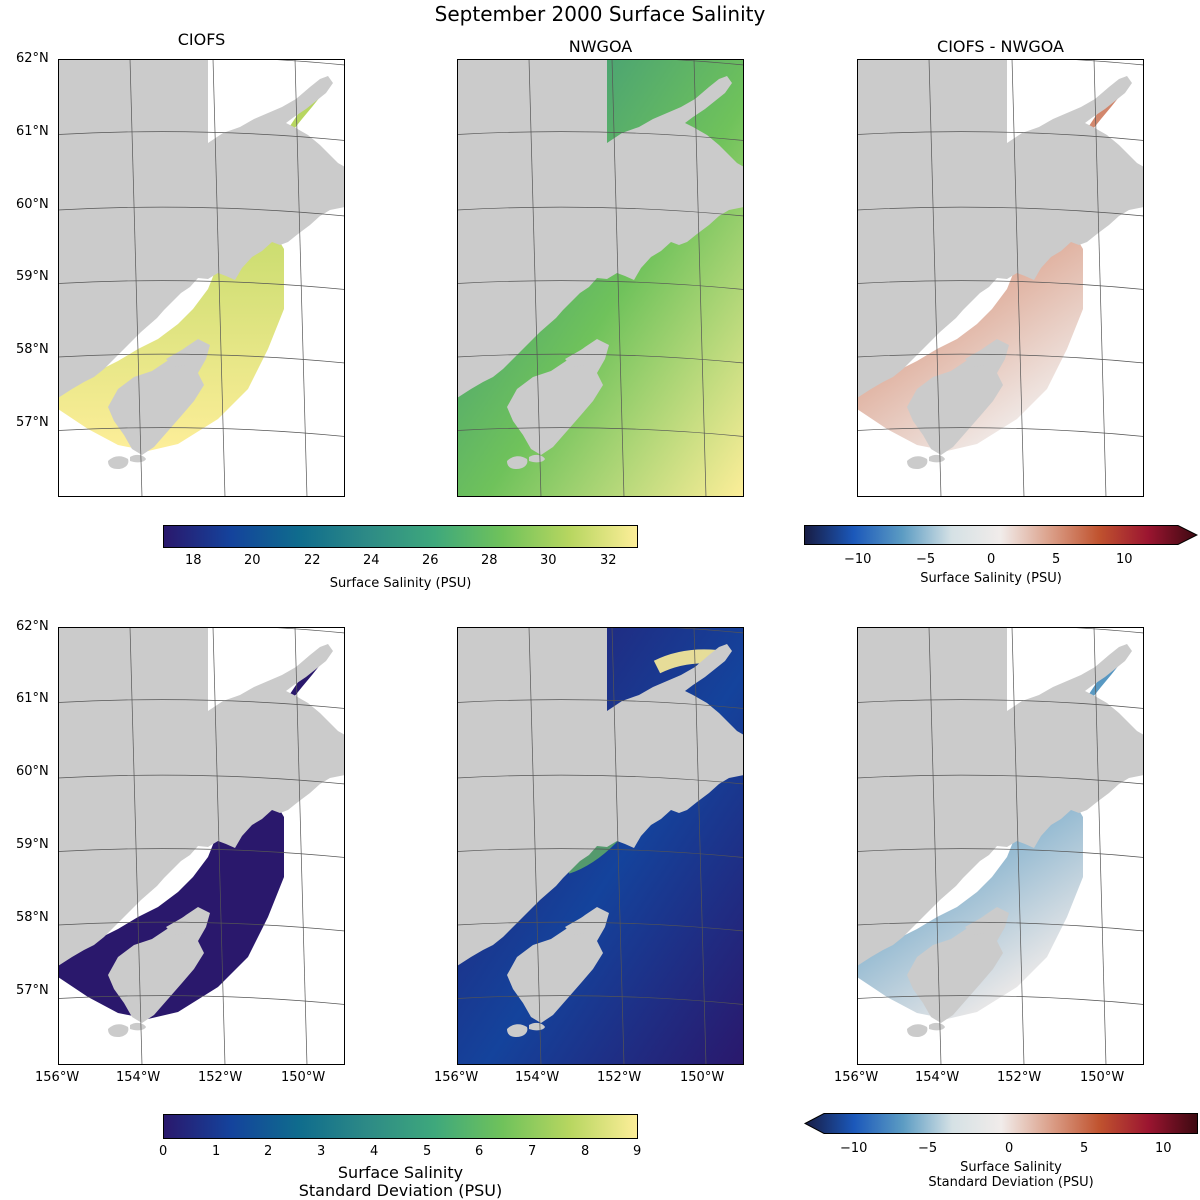  What do you see at coordinates (600, 14) in the screenshot?
I see `figure-title: September 2000 Surface Salinity` at bounding box center [600, 14].